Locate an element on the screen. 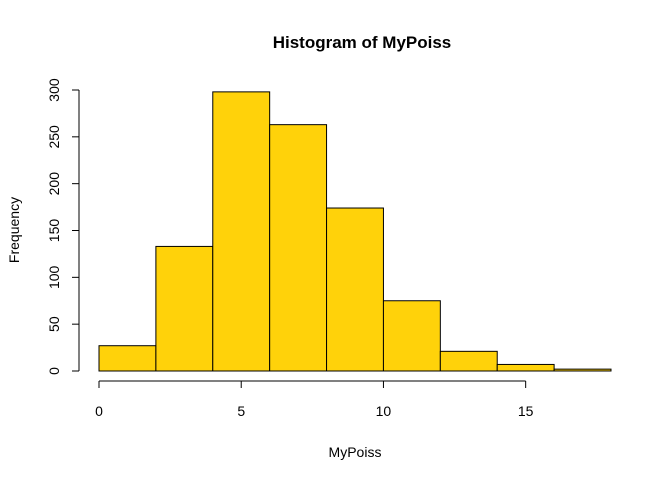 Image resolution: width=672 pixels, height=480 pixels. x-tick-label: 0 is located at coordinates (99, 411).